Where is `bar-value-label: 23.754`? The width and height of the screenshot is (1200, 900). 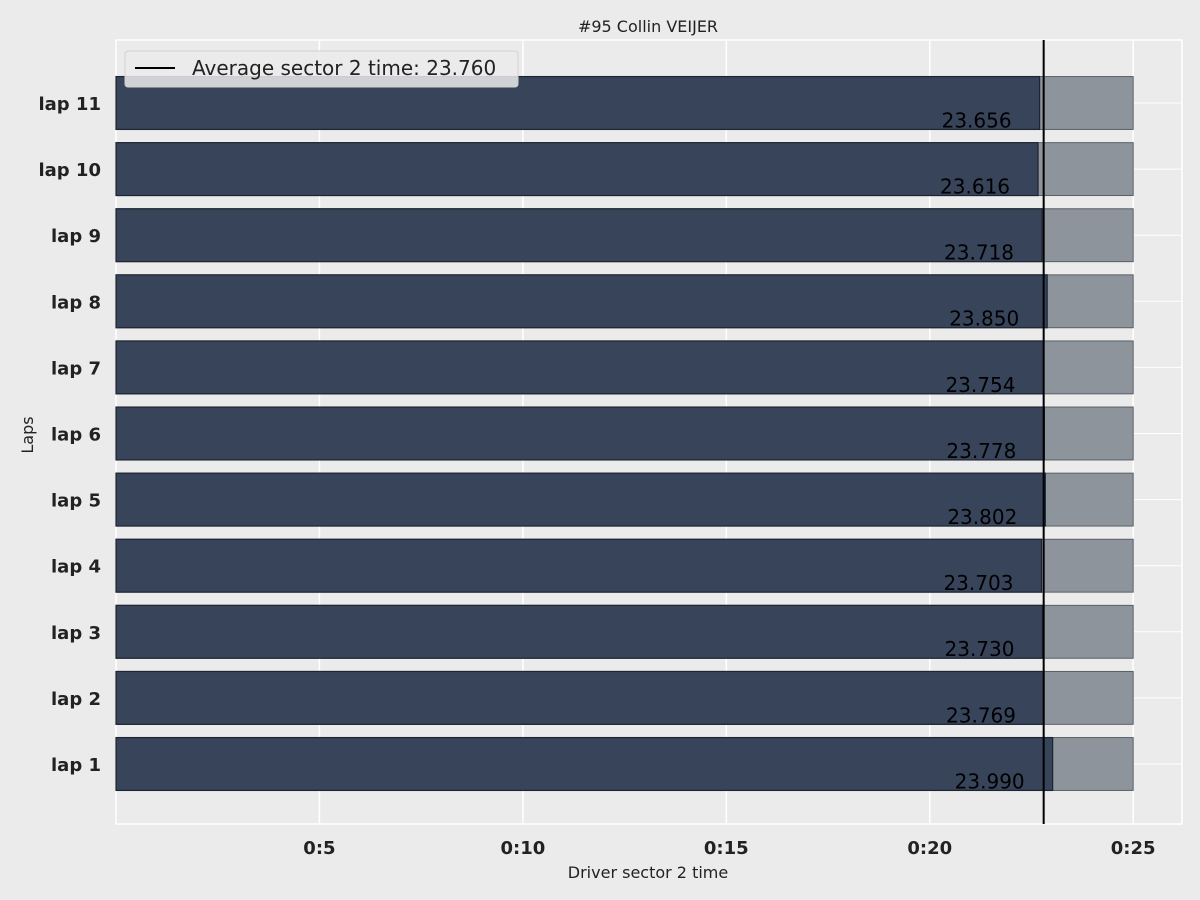
bar-value-label: 23.754 is located at coordinates (980, 385).